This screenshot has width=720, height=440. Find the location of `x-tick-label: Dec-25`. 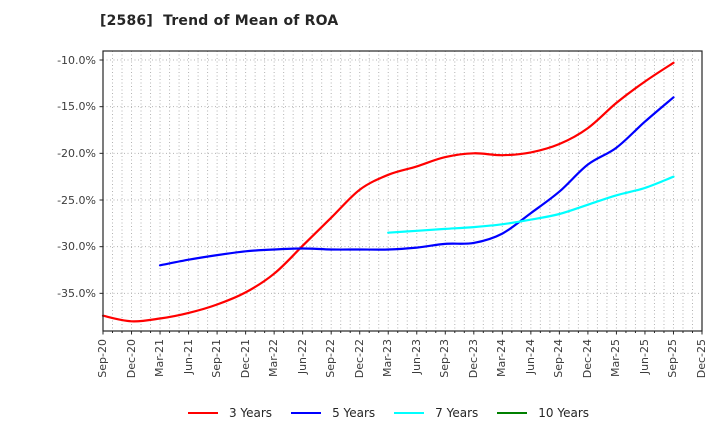

x-tick-label: Dec-25 is located at coordinates (707, 358).